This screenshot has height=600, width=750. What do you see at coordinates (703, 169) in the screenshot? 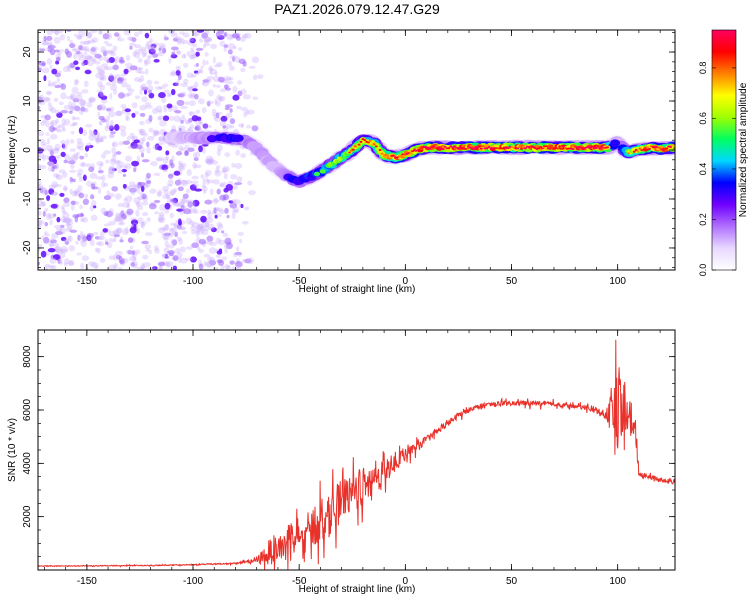
I see `colorbar-tick-label: 0.4` at bounding box center [703, 169].